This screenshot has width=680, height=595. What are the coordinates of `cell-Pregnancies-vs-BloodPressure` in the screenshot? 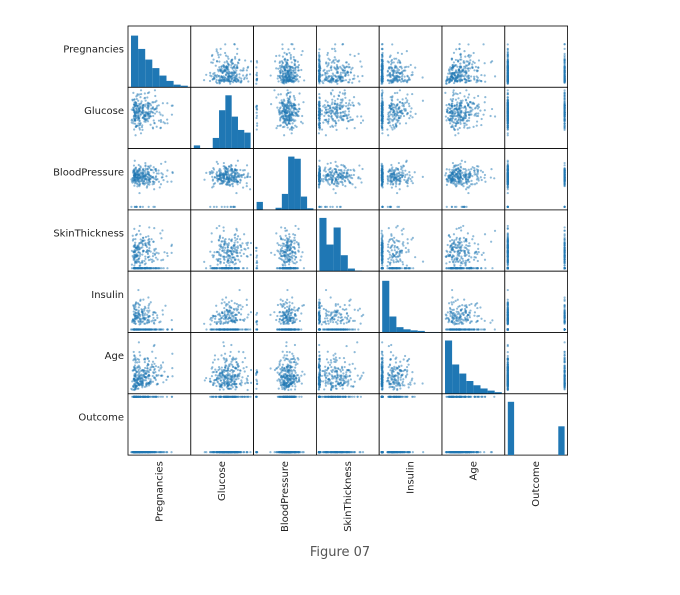 It's located at (285, 56).